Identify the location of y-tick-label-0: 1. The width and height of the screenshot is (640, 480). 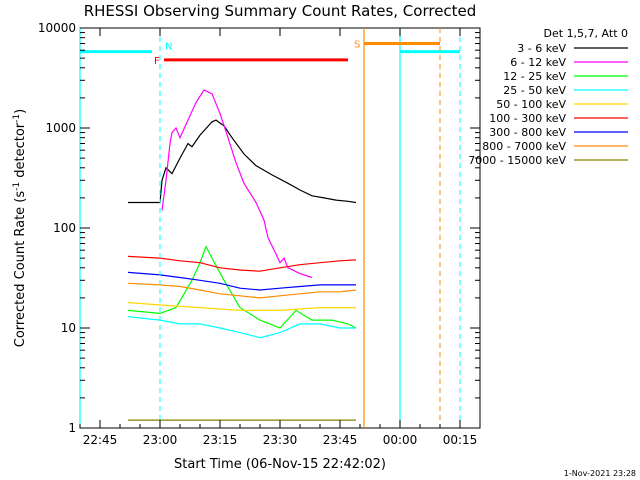
(72, 428).